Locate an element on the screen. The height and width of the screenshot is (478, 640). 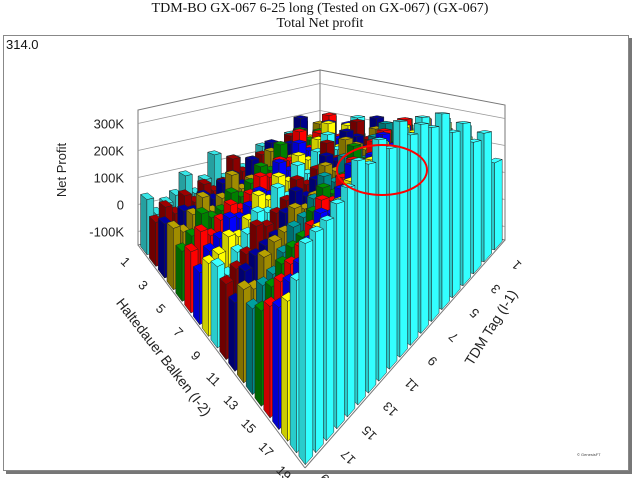
haltedauer-tick-label: 3 is located at coordinates (143, 285).